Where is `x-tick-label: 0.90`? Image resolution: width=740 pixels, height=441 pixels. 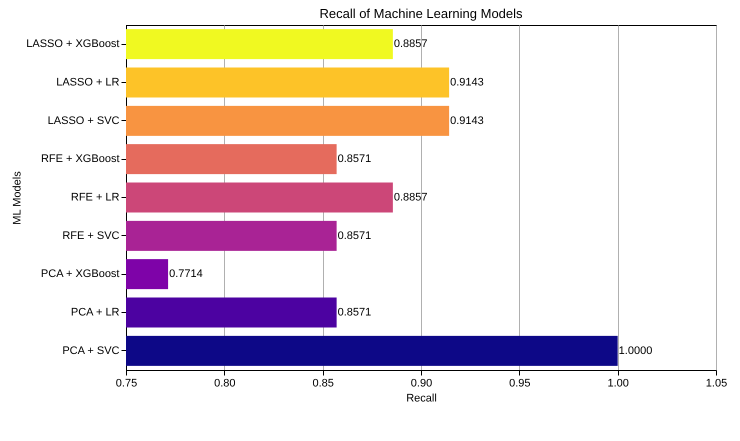
x-tick-label: 0.90 is located at coordinates (421, 384).